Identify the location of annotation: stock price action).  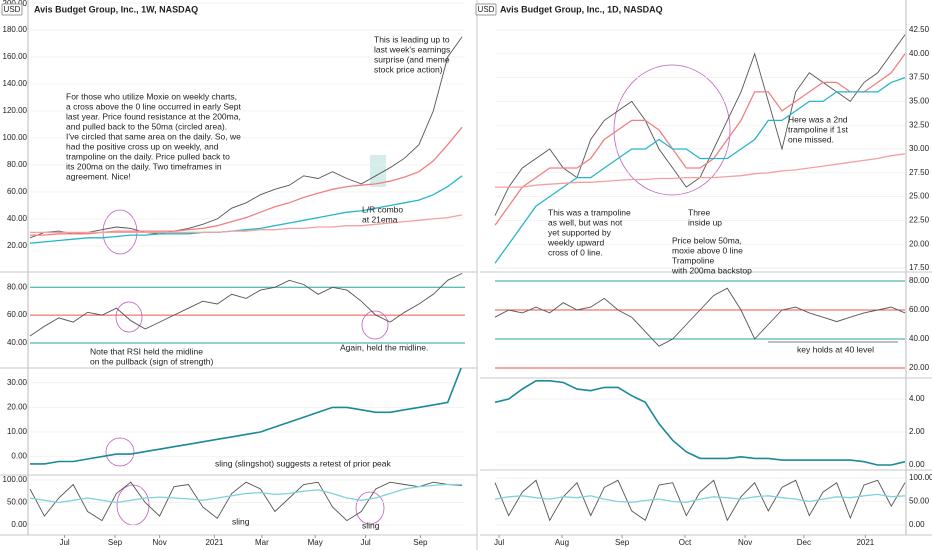
(408, 69).